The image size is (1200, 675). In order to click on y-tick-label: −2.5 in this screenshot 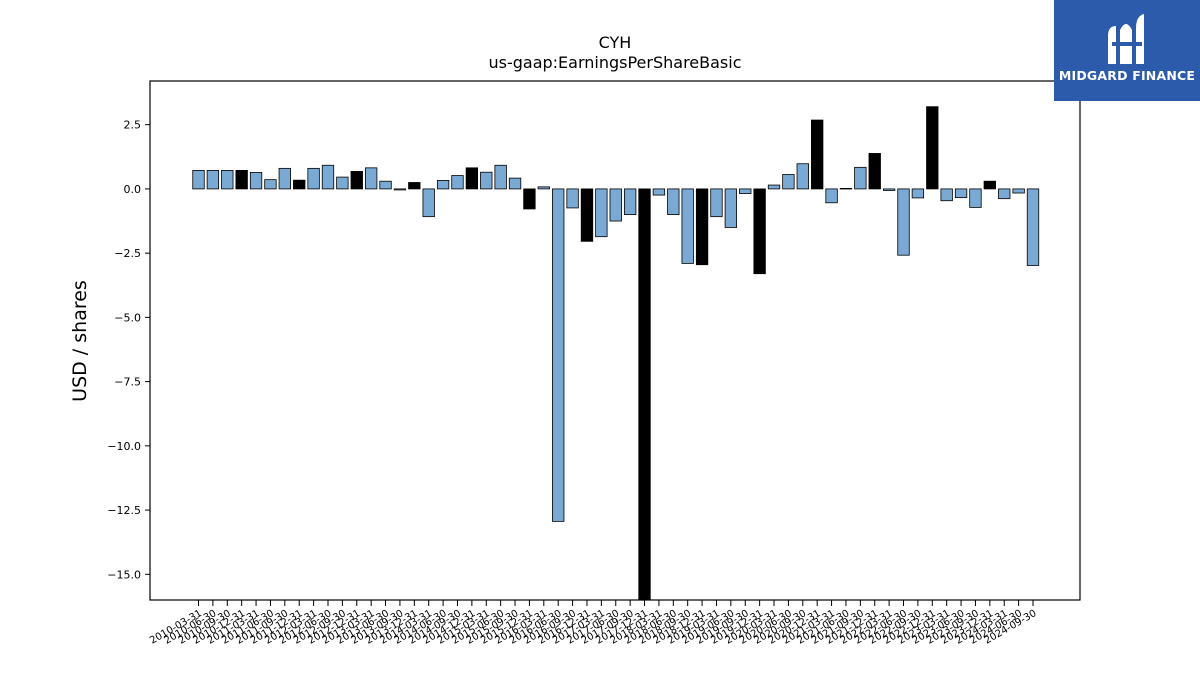, I will do `click(127, 253)`.